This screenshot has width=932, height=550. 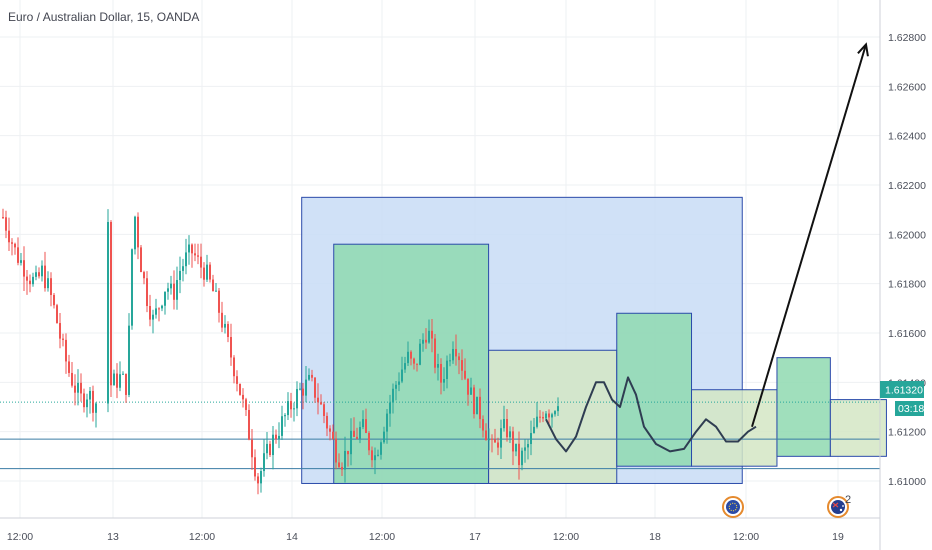 What do you see at coordinates (907, 186) in the screenshot?
I see `price-tick-label: 1.62200` at bounding box center [907, 186].